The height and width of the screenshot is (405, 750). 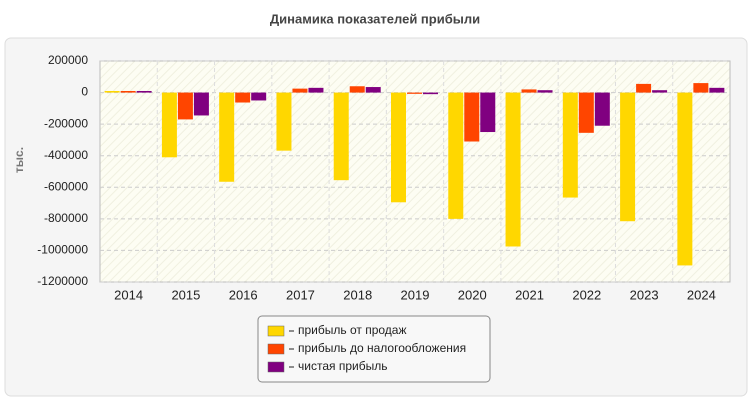 What do you see at coordinates (300, 294) in the screenshot?
I see `x-tick-label: 2017` at bounding box center [300, 294].